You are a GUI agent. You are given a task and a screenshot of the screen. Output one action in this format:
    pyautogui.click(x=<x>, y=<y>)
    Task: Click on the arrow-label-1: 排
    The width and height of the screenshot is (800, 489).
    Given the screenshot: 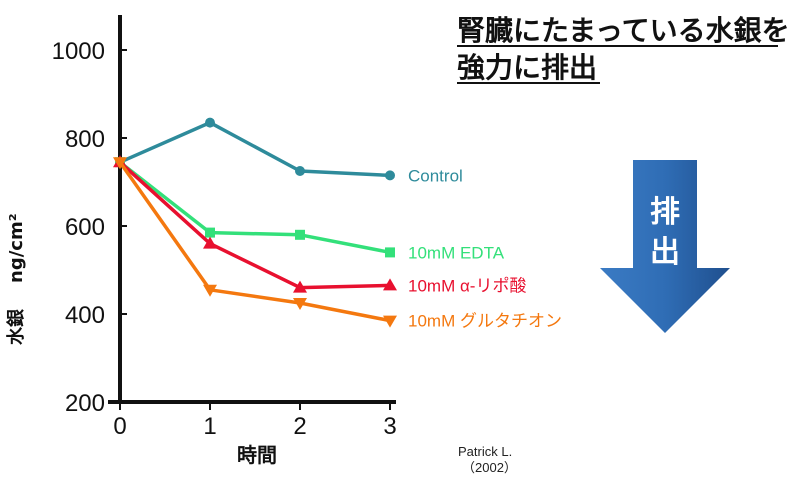 What is the action you would take?
    pyautogui.click(x=665, y=212)
    